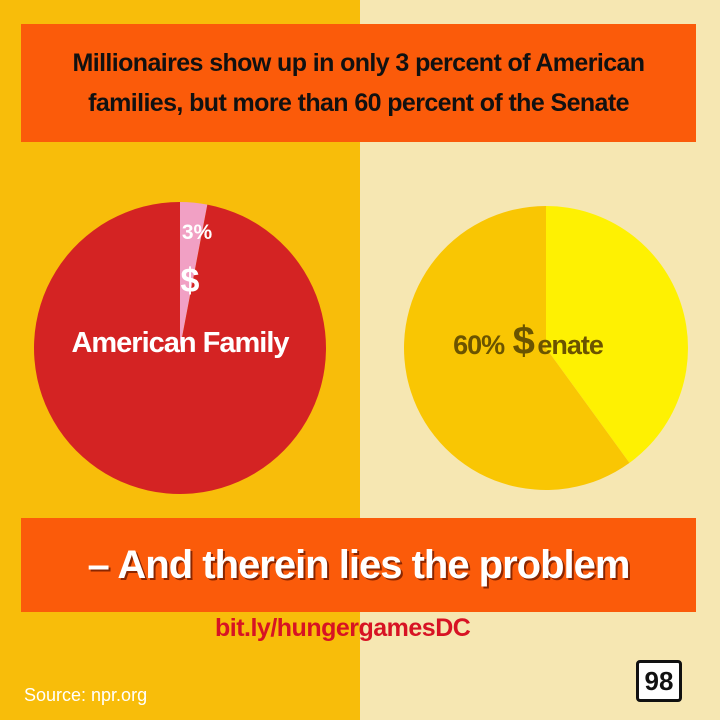  I want to click on source-credit: Source: npr.org, so click(86, 695).